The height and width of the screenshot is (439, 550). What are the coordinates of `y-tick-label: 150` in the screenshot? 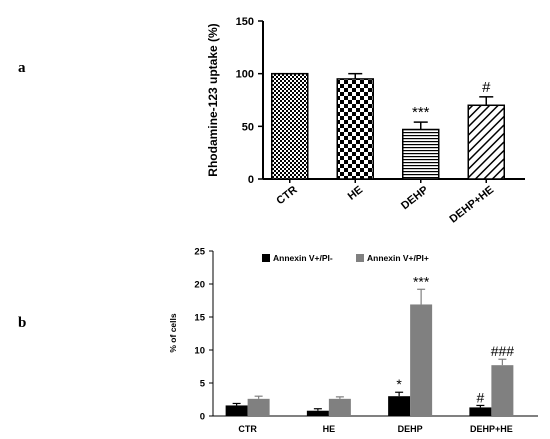 It's located at (245, 22).